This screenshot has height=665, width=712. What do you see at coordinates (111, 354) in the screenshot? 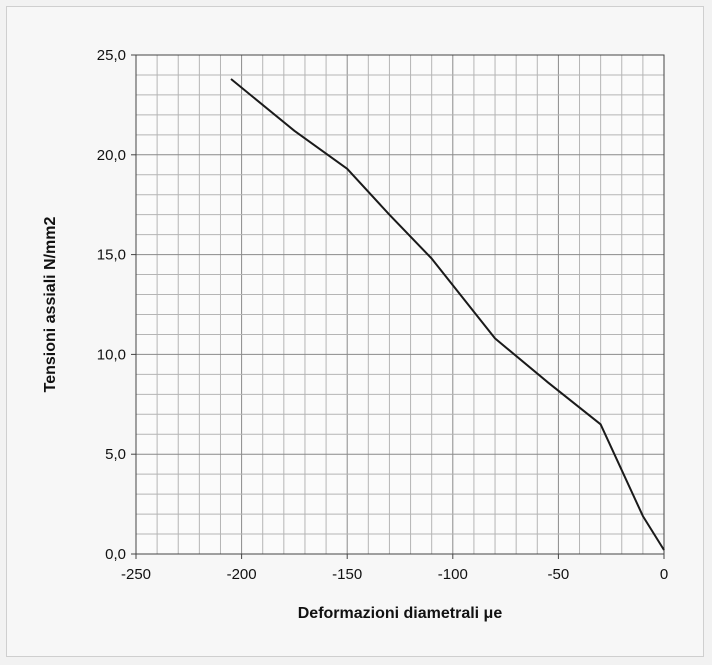
I see `y-tick-label: 10,0` at bounding box center [111, 354].